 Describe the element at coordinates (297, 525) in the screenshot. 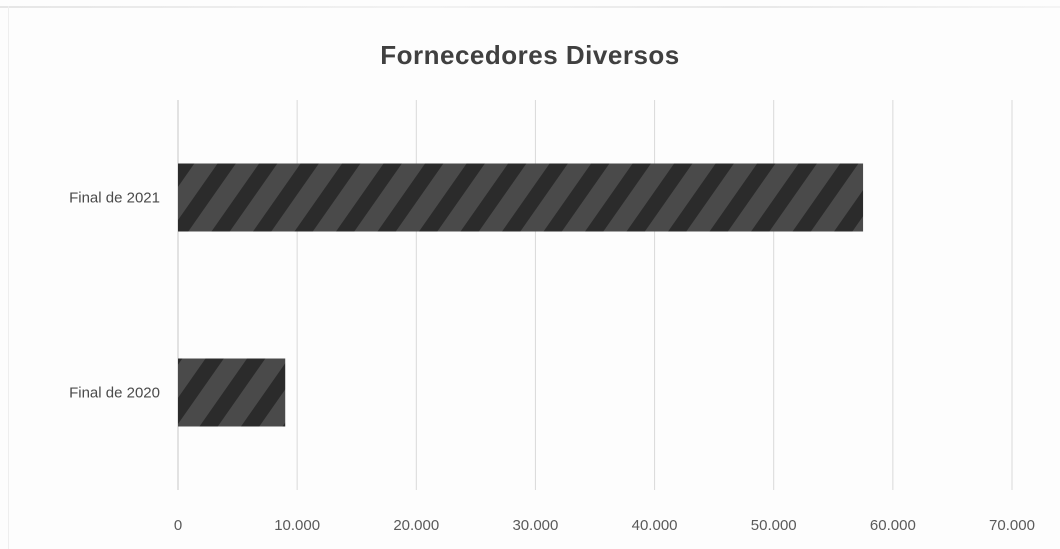

I see `x-tick-label: 10.000` at that location.